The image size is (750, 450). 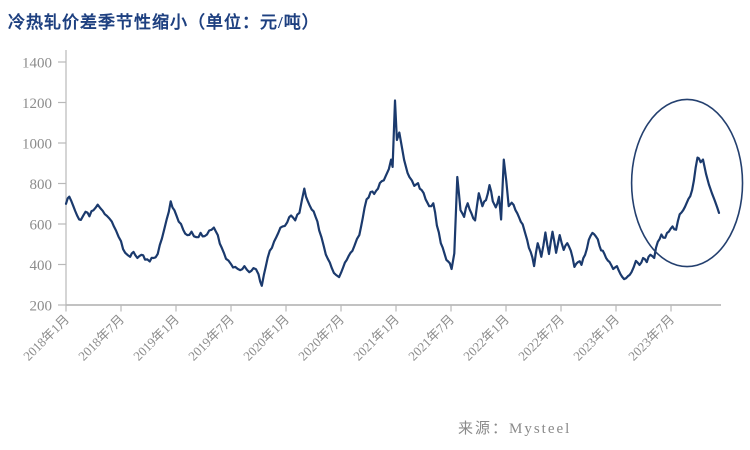 What do you see at coordinates (46, 338) in the screenshot?
I see `x-tick-label: 2018年1月` at bounding box center [46, 338].